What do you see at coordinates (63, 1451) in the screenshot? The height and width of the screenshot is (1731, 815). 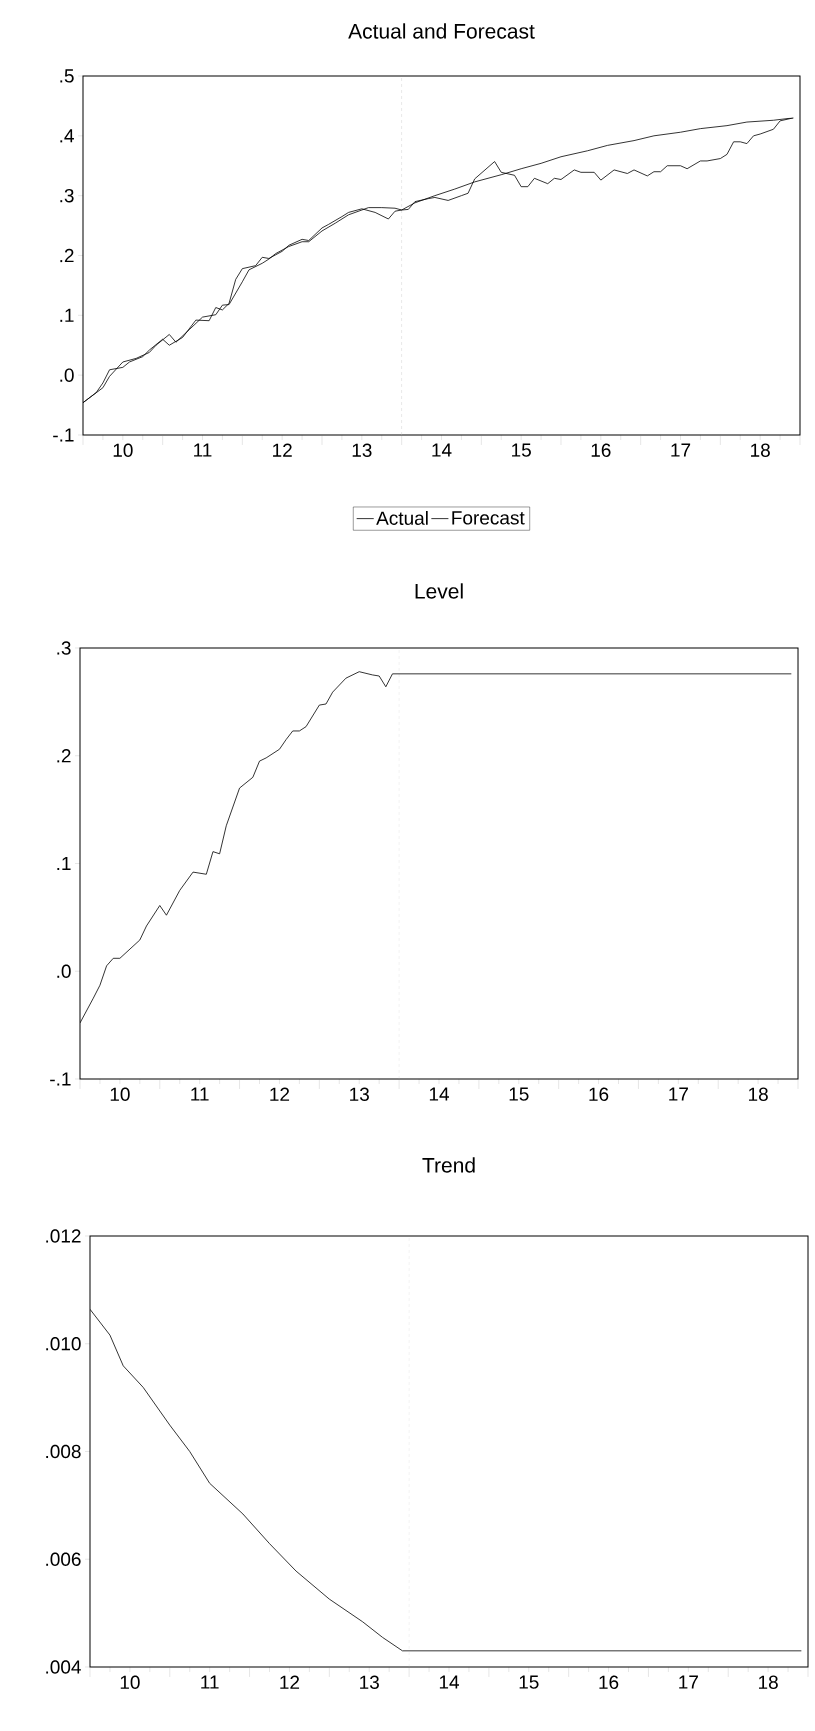 I see `y-tick-label: .008` at bounding box center [63, 1451].